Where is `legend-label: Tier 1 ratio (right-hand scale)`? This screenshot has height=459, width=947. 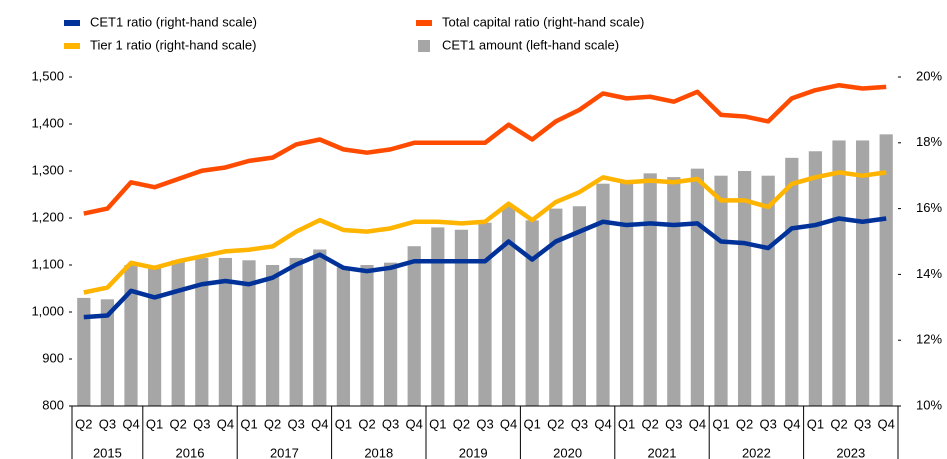
legend-label: Tier 1 ratio (right-hand scale) is located at coordinates (173, 44).